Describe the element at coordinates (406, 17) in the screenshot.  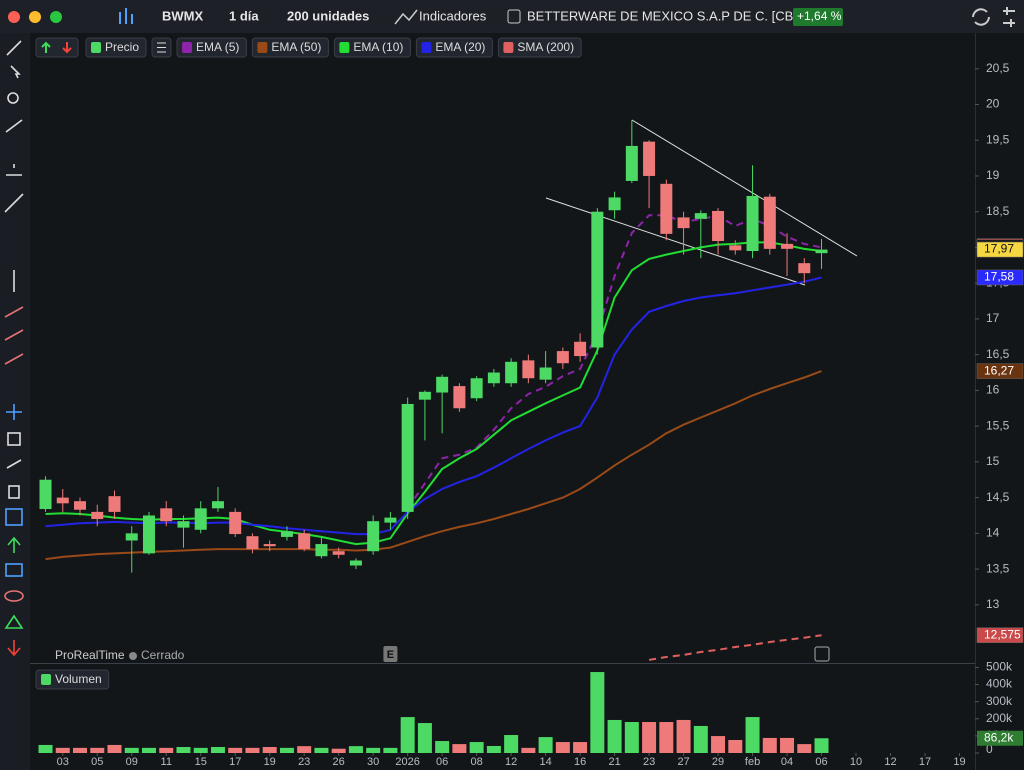
I see `indicators-icon` at that location.